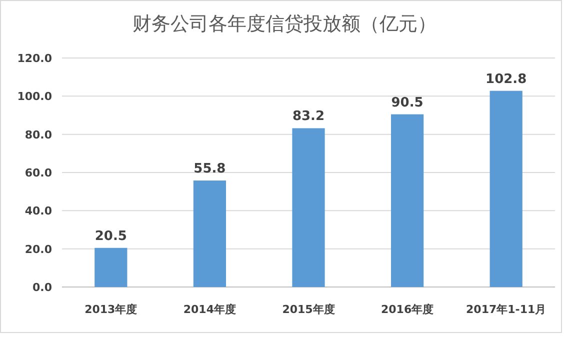 The image size is (569, 338). I want to click on data-label: 83.2, so click(308, 116).